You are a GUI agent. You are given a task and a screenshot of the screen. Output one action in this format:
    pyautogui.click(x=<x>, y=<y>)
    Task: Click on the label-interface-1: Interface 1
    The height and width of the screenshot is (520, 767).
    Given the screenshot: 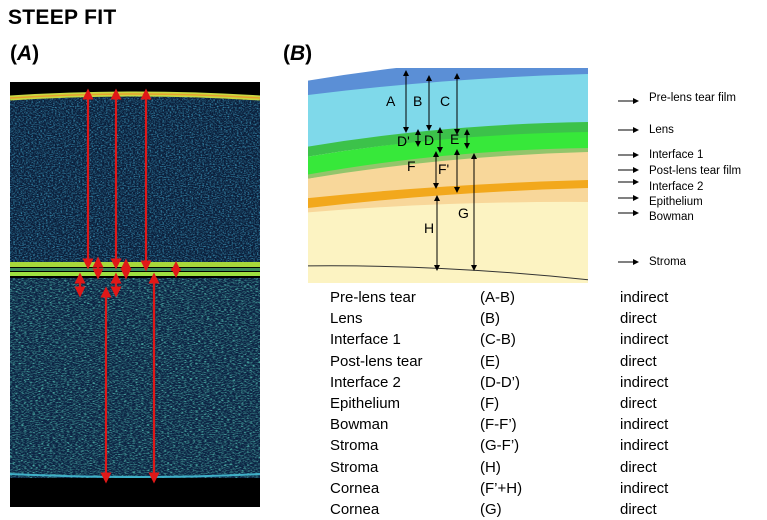 What is the action you would take?
    pyautogui.click(x=676, y=155)
    